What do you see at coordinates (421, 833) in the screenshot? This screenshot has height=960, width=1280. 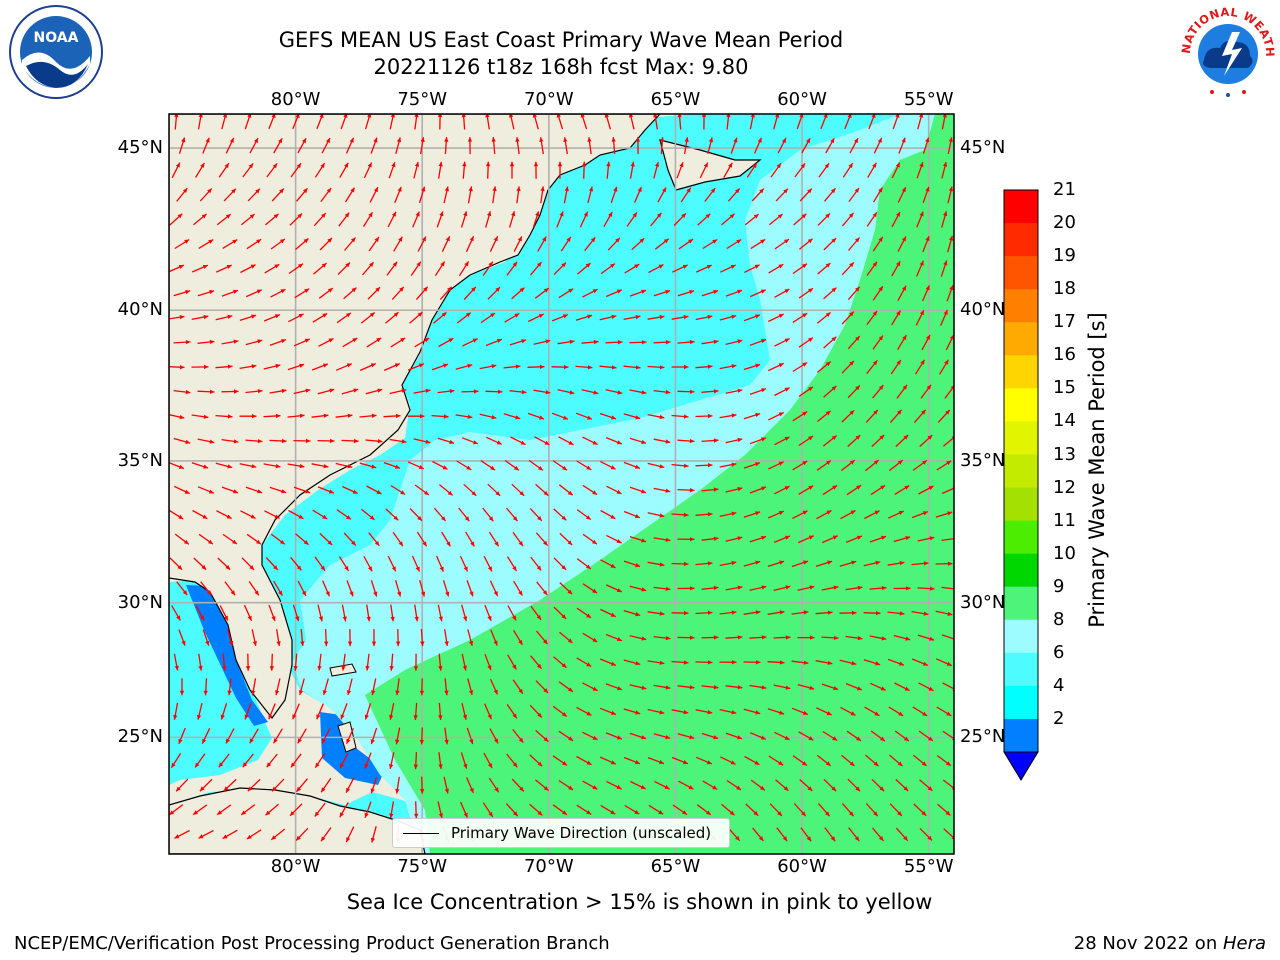 I see `legend-line-icon` at bounding box center [421, 833].